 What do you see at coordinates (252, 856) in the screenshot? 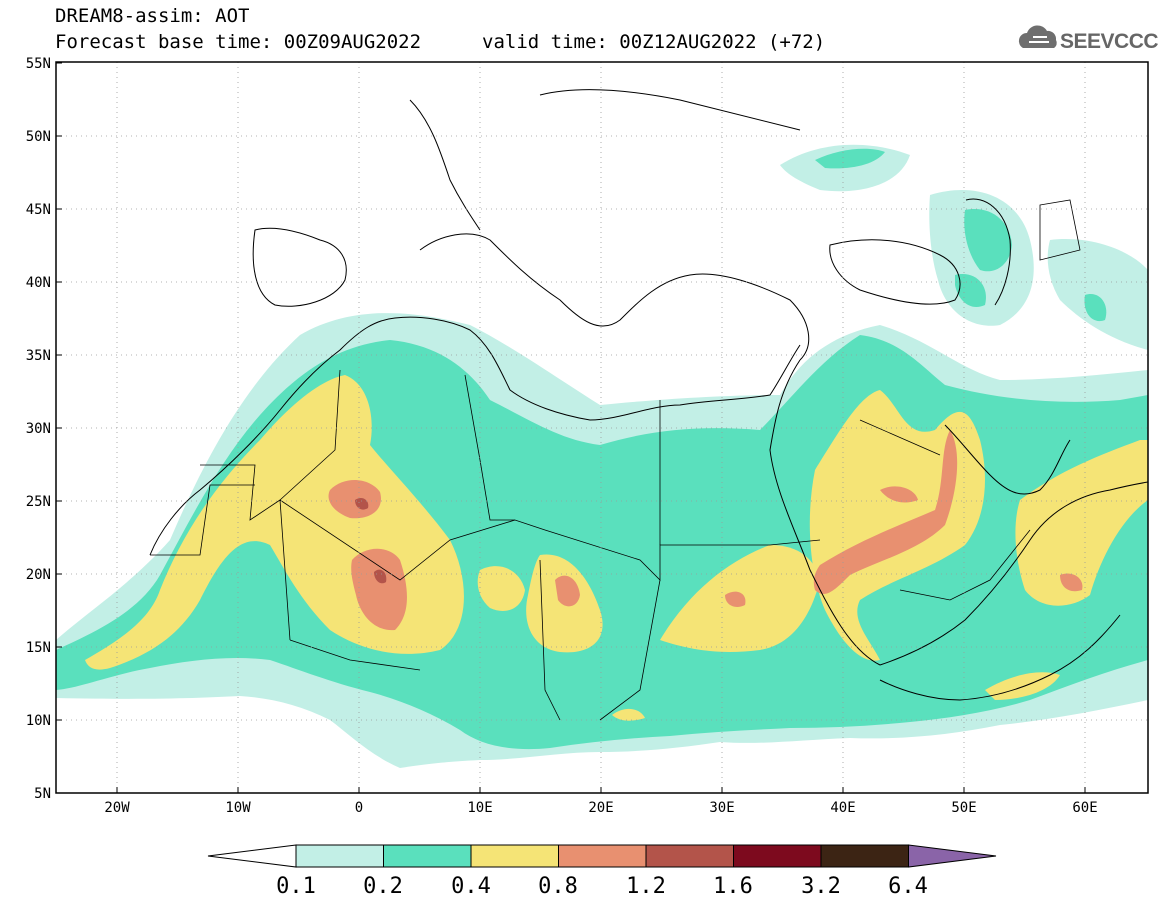
I see `colorbar-arrow-low` at bounding box center [252, 856].